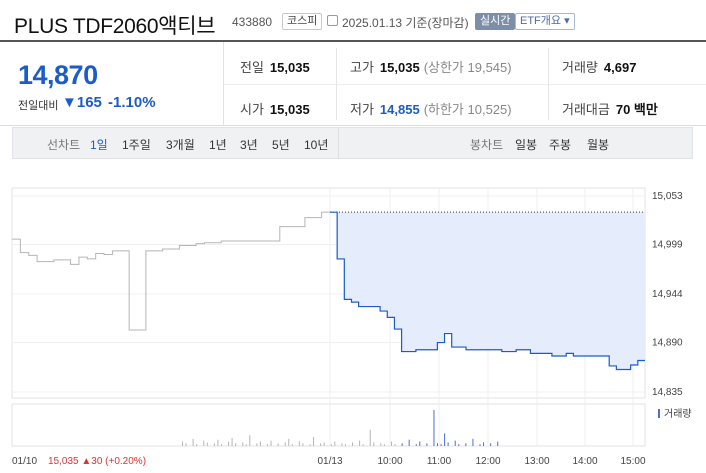 This screenshot has height=473, width=706. What do you see at coordinates (249, 145) in the screenshot?
I see `tab-3y: 3년` at bounding box center [249, 145].